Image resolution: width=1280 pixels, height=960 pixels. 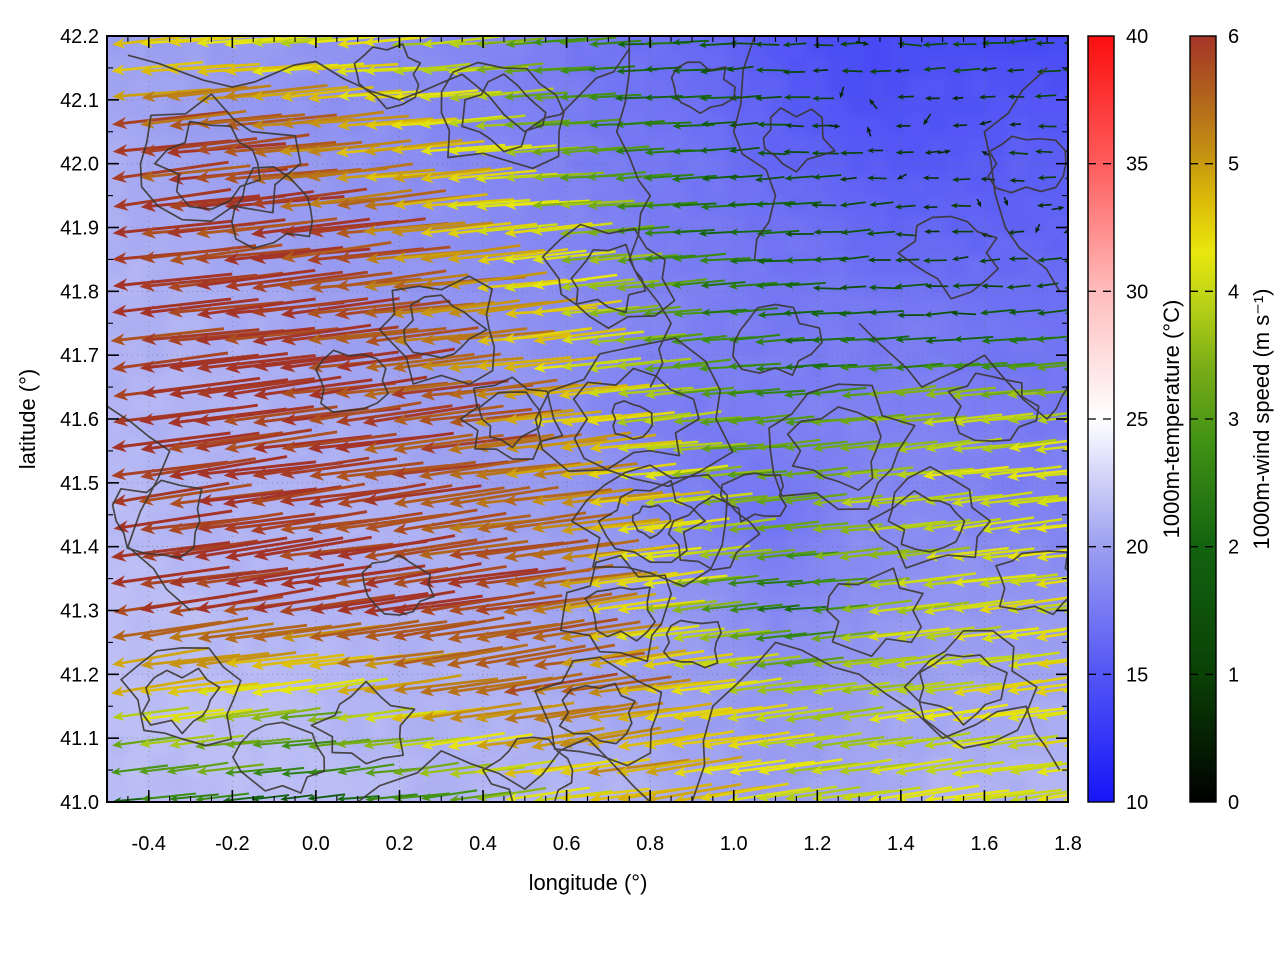 What do you see at coordinates (817, 844) in the screenshot?
I see `x-tick-label: 1.2` at bounding box center [817, 844].